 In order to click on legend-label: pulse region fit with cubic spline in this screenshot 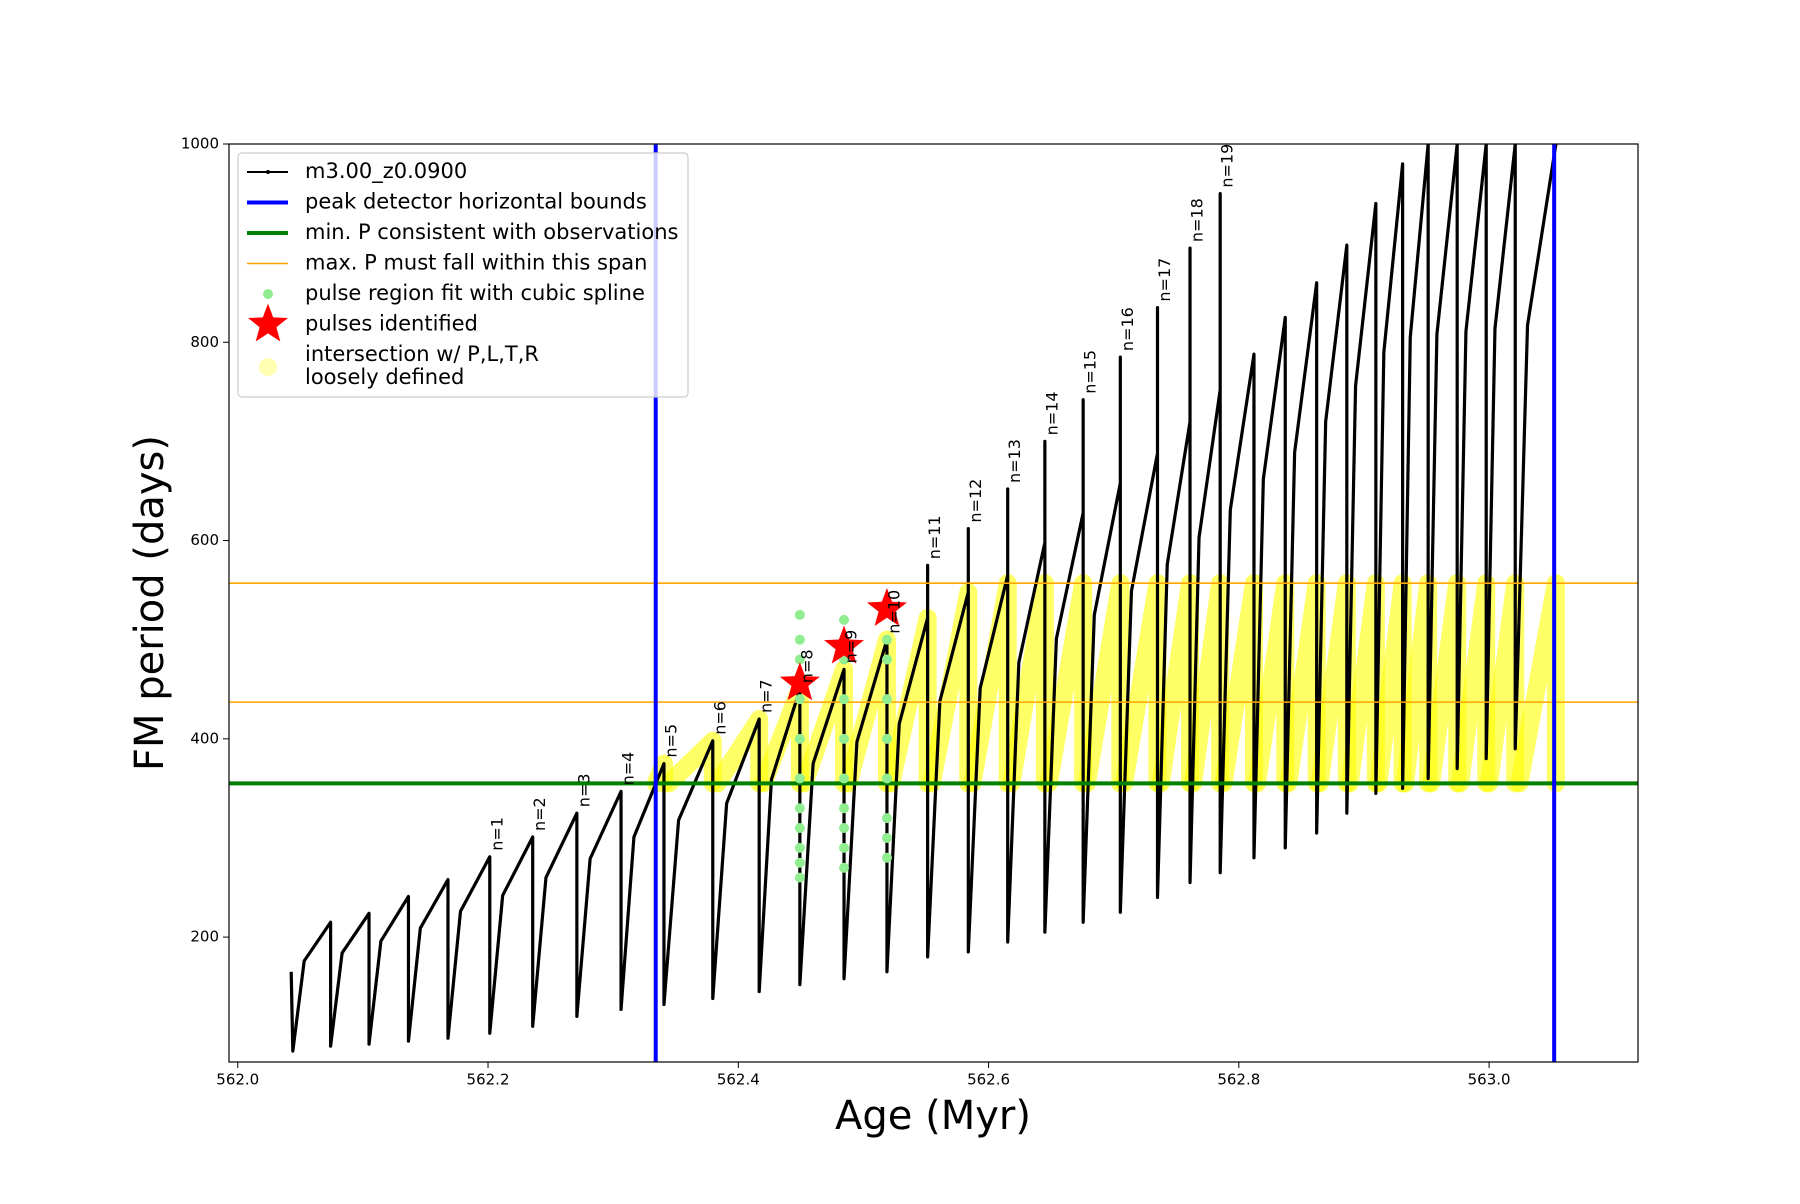, I will do `click(475, 293)`.